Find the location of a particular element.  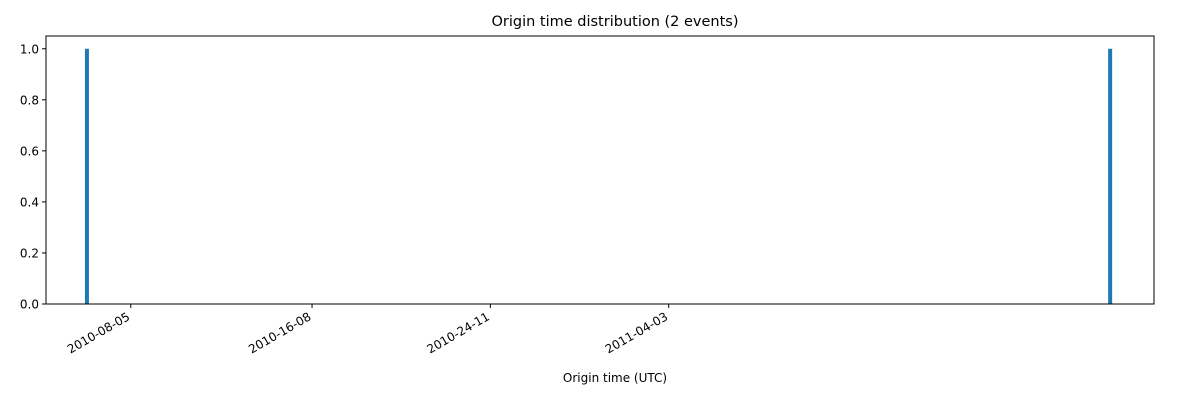

x-tick-label-2: 2010-24-11 is located at coordinates (457, 332).